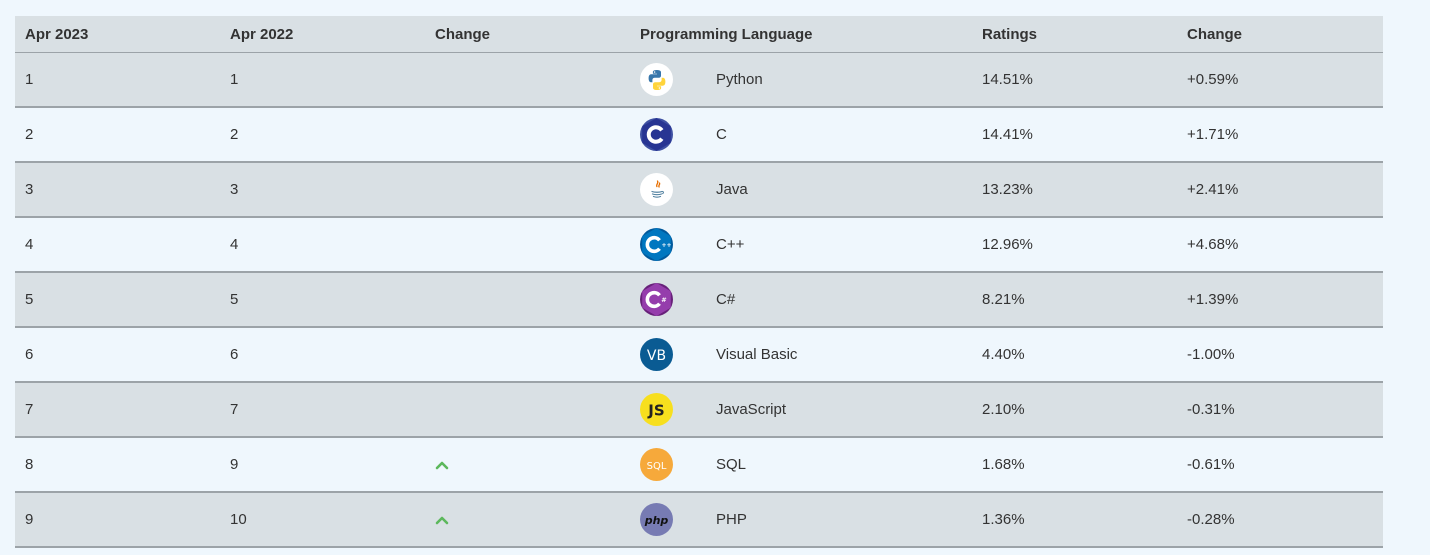  Describe the element at coordinates (234, 189) in the screenshot. I see `rank-previous: 3` at that location.